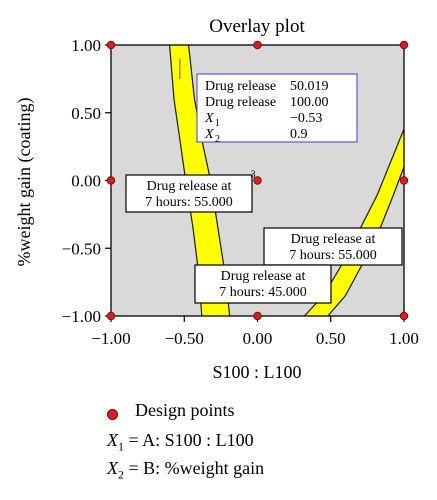 The image size is (437, 500). I want to click on flag-line-value: 100.00, so click(309, 102).